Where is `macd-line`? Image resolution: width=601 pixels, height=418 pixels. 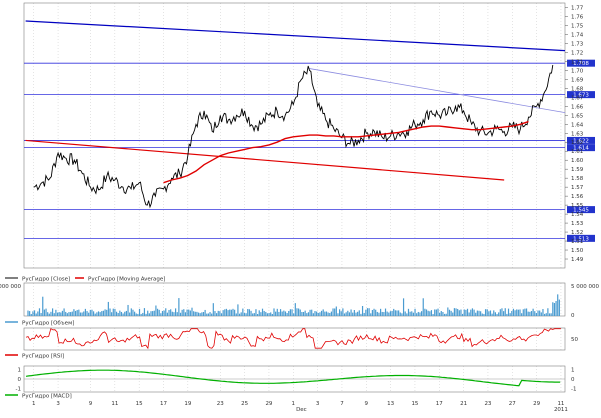 macd-line is located at coordinates (293, 378).